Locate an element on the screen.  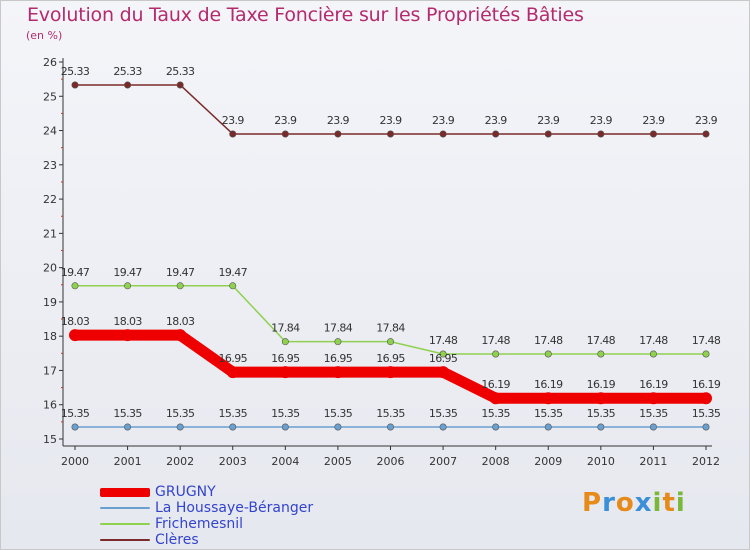
logo-letter: r is located at coordinates (609, 503).